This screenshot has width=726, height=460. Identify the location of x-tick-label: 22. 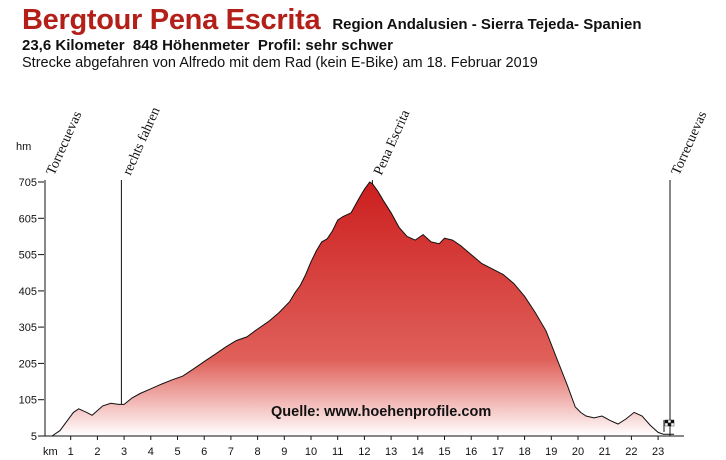
(631, 452).